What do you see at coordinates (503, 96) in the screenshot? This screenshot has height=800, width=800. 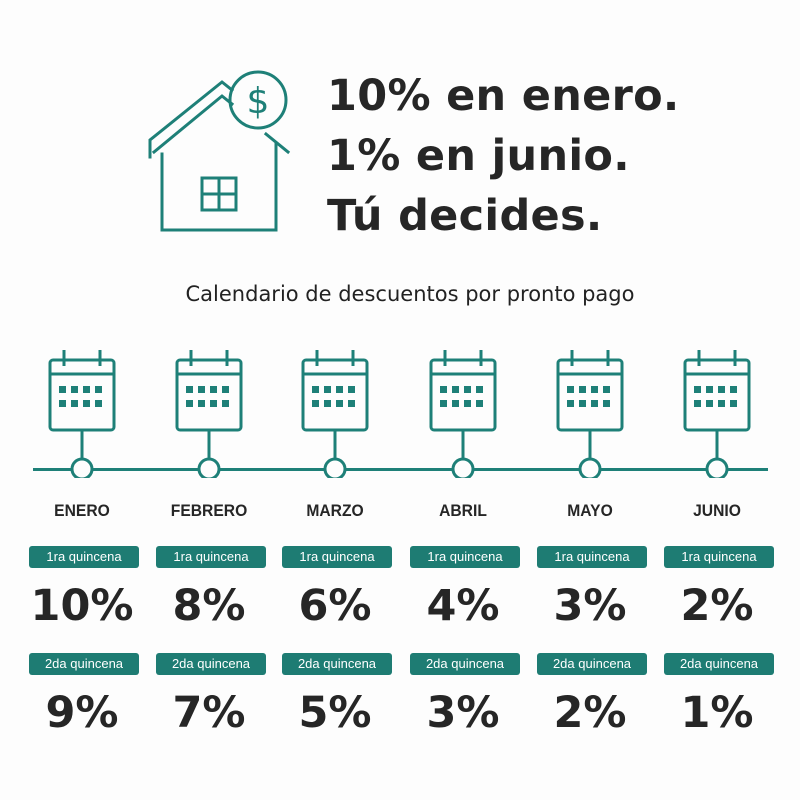 I see `headline-line-1: 10% en enero.` at bounding box center [503, 96].